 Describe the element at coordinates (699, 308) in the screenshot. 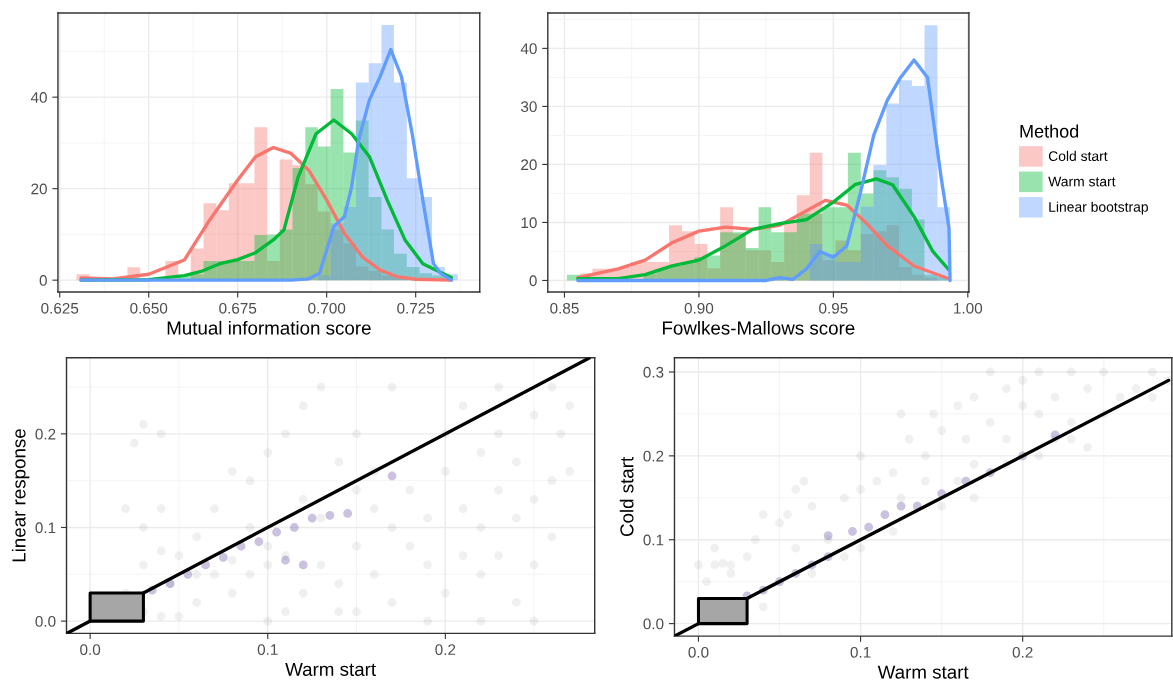

I see `x-tick-label: 0.90` at that location.